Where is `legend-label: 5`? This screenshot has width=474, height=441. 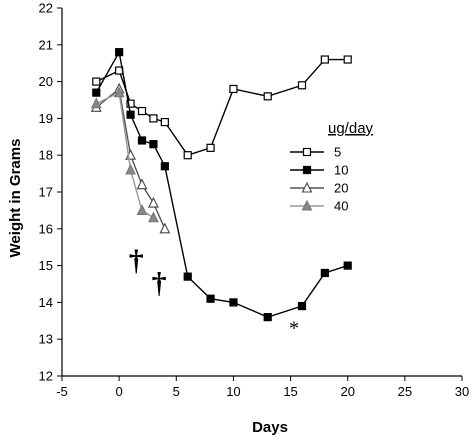
legend-label: 5 is located at coordinates (337, 152).